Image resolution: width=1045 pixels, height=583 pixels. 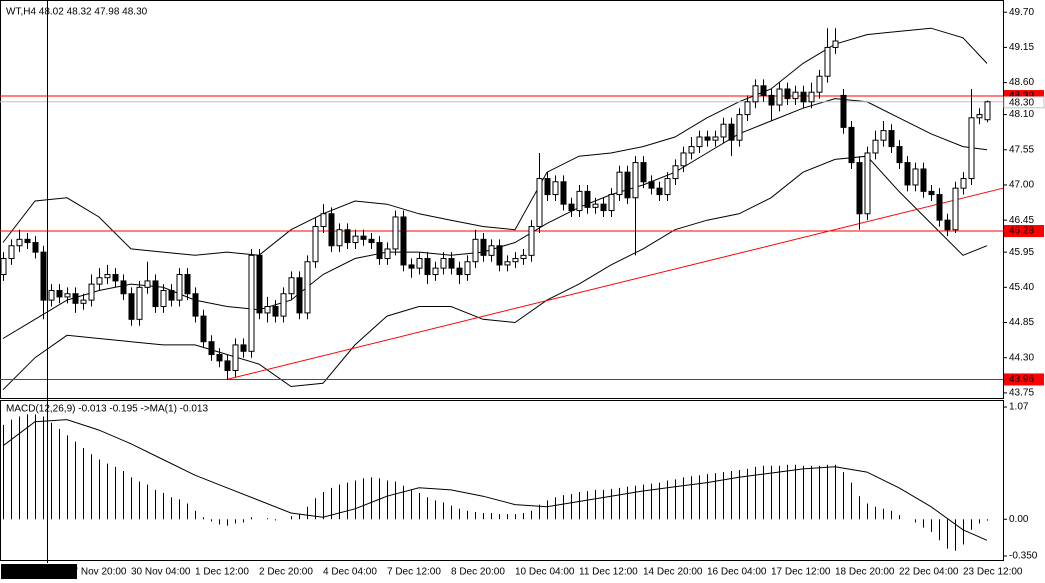 I want to click on y-tick-label: 45.95, so click(x=1021, y=252).